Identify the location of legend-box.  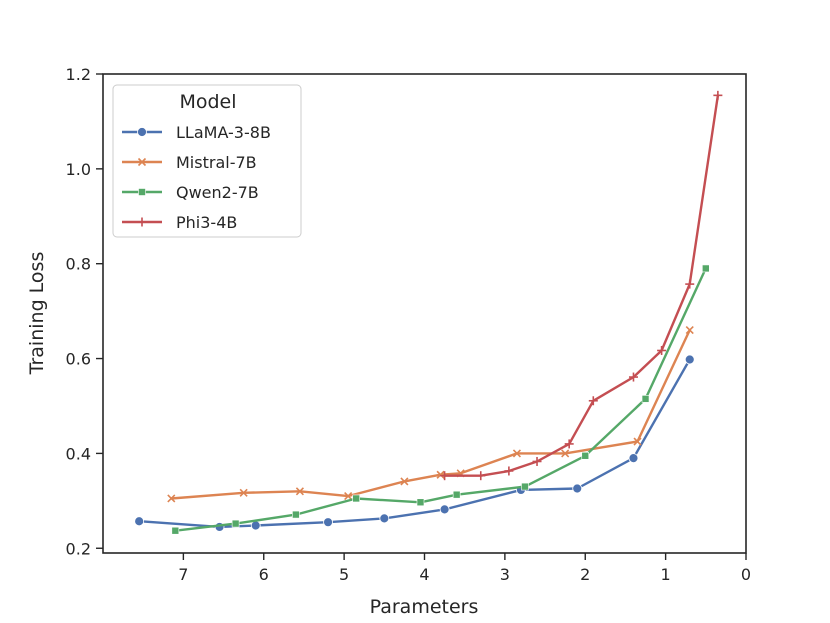
(207, 161).